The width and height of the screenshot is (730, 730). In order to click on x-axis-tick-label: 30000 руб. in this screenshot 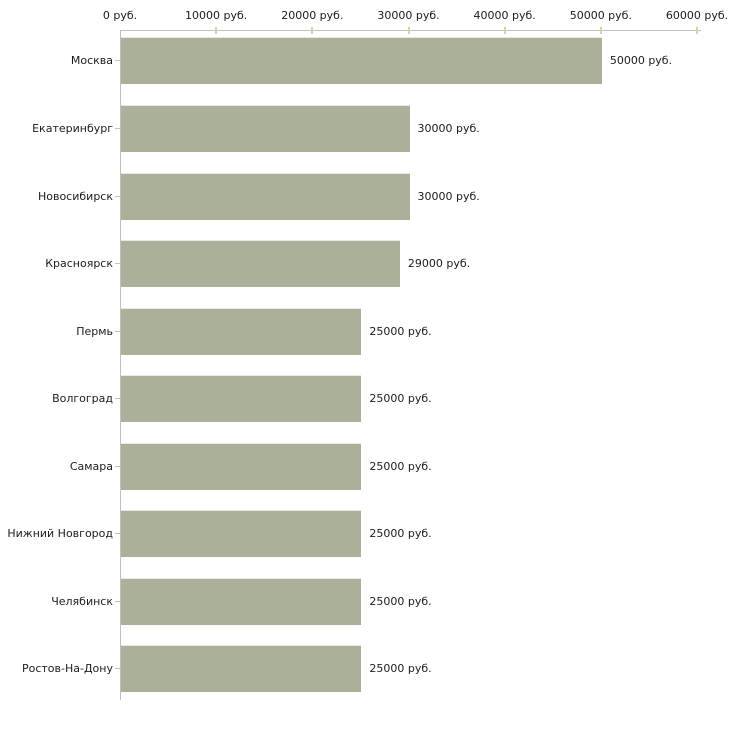, I will do `click(408, 15)`.